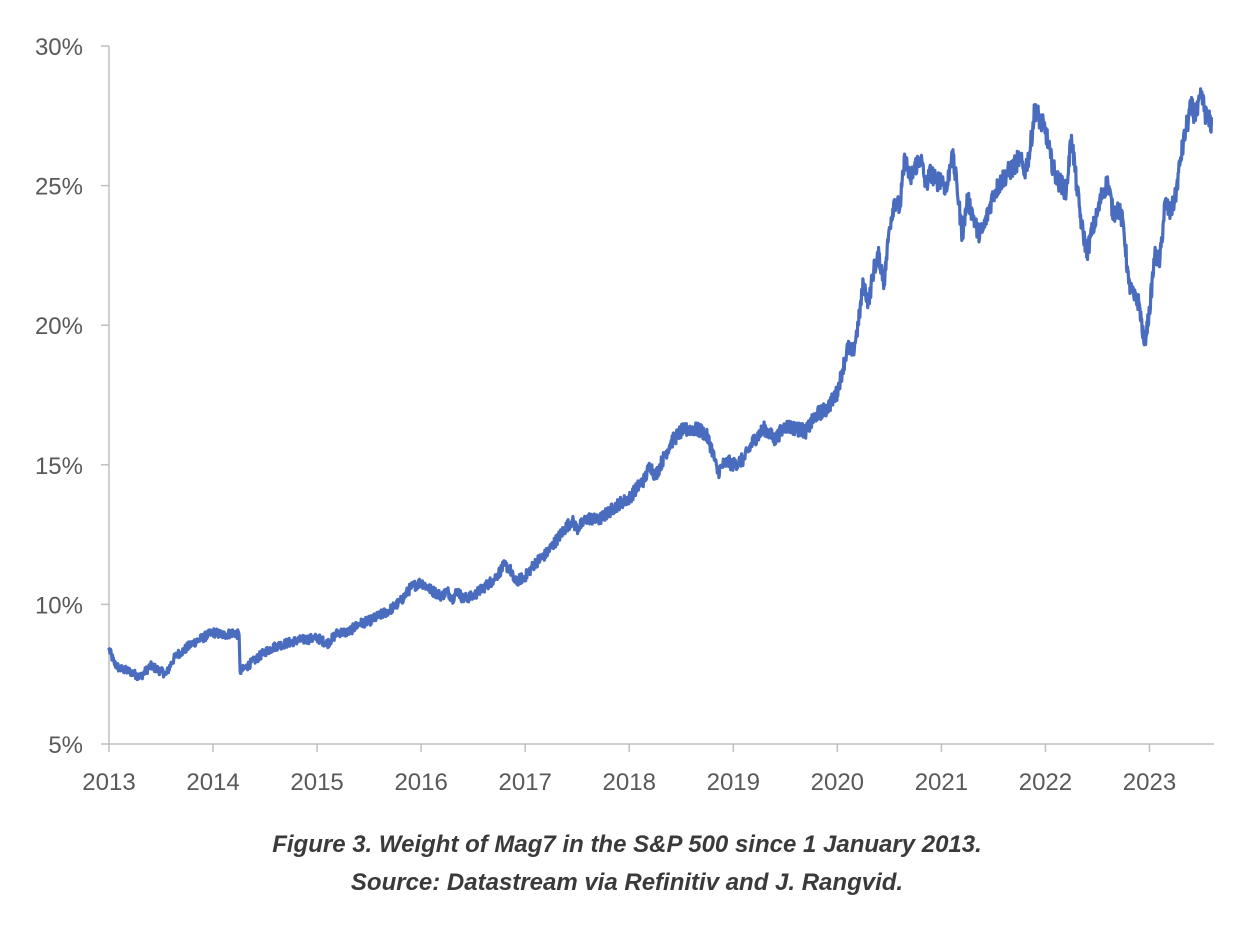 The width and height of the screenshot is (1254, 929). I want to click on x-tick-label: 2013, so click(108, 782).